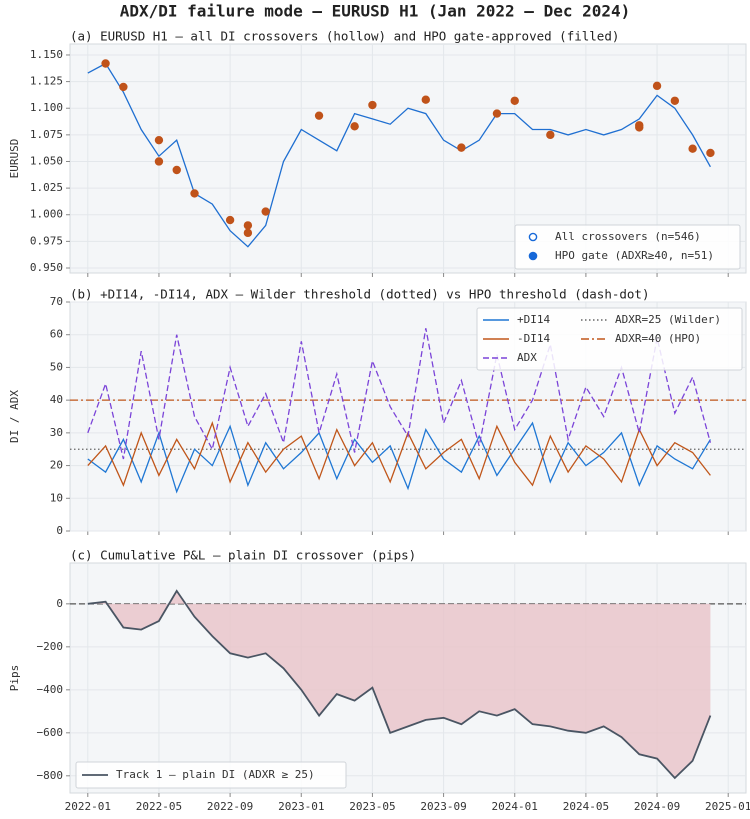  I want to click on x-tick-label: 2023-01, so click(301, 806).